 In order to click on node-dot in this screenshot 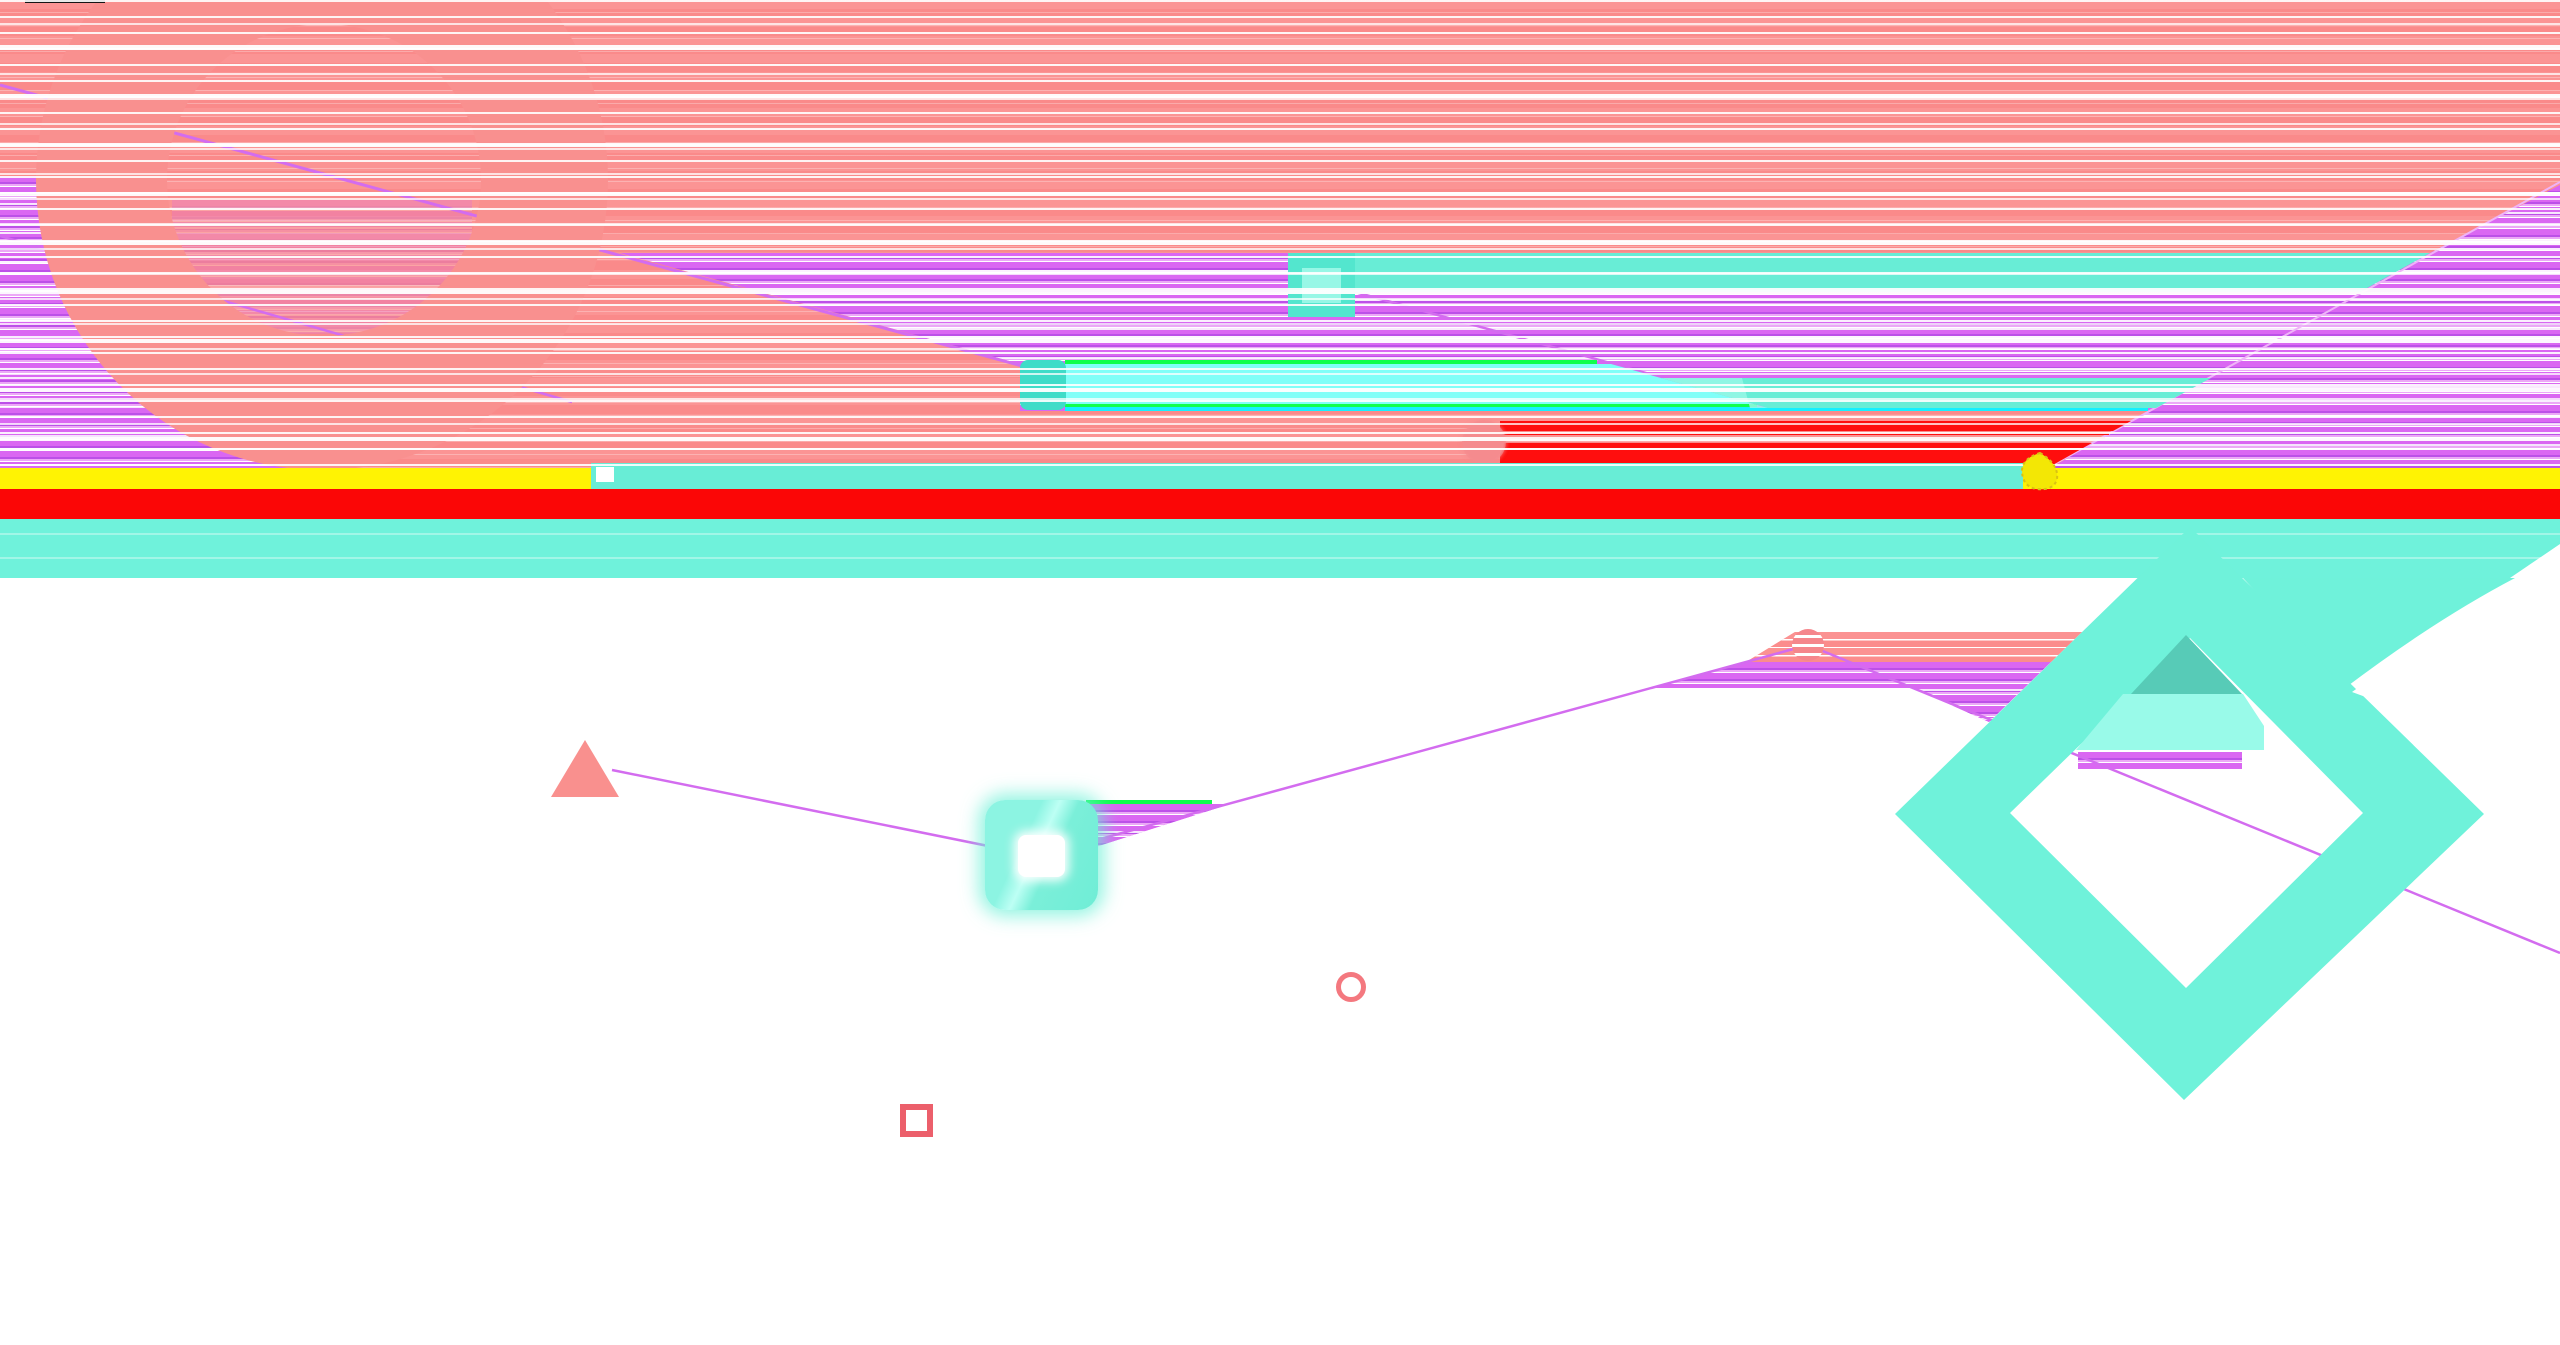, I will do `click(1808, 645)`.